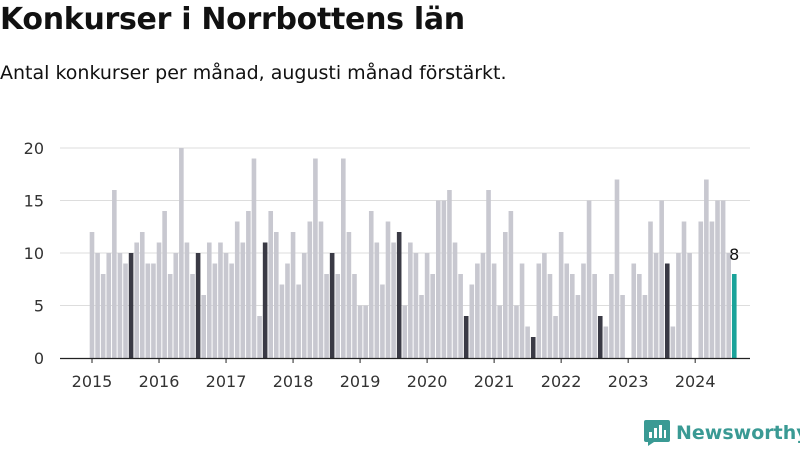  Describe the element at coordinates (738, 433) in the screenshot. I see `newsworthy-brand-name: Newsworthy` at that location.